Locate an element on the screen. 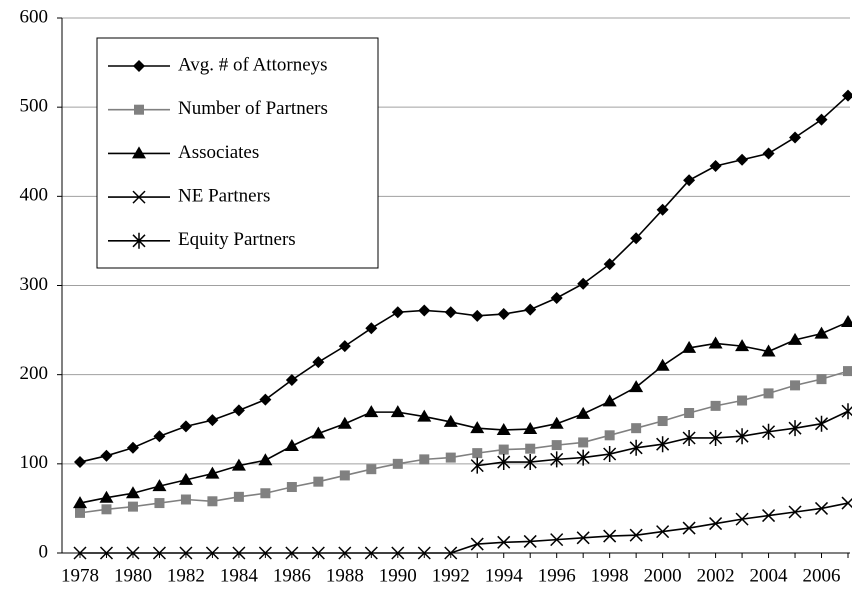  x-tick-label: 2006 is located at coordinates (822, 575).